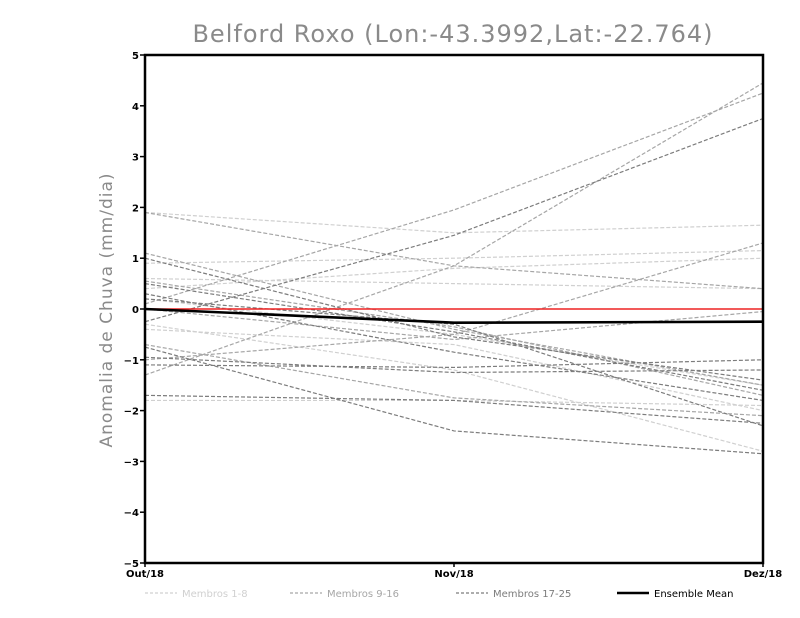  Describe the element at coordinates (131, 412) in the screenshot. I see `y-tick-label: −2` at that location.